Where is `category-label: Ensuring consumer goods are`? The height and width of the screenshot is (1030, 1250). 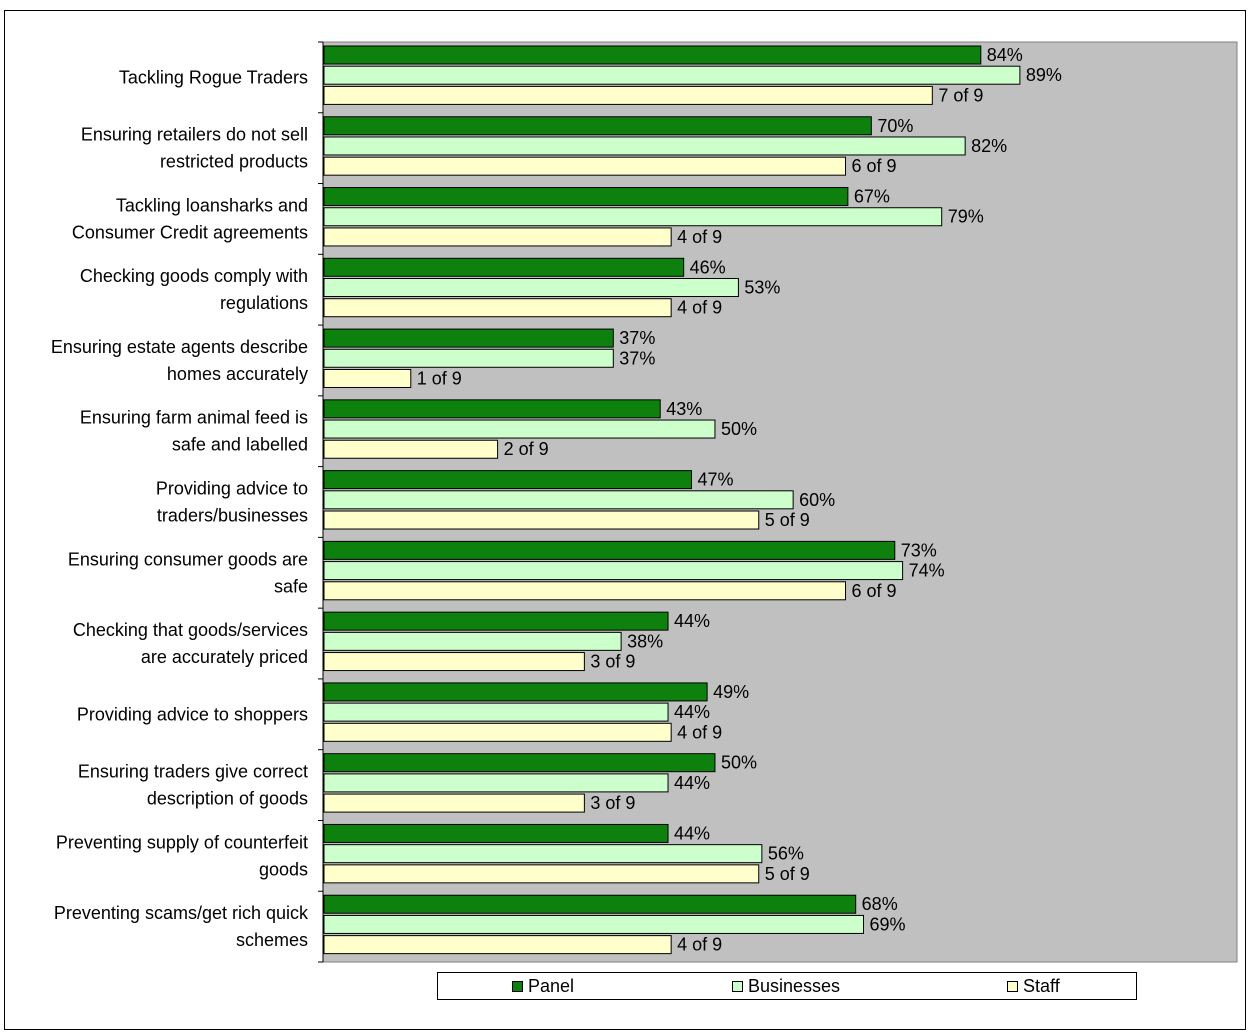 category-label: Ensuring consumer goods are is located at coordinates (188, 559).